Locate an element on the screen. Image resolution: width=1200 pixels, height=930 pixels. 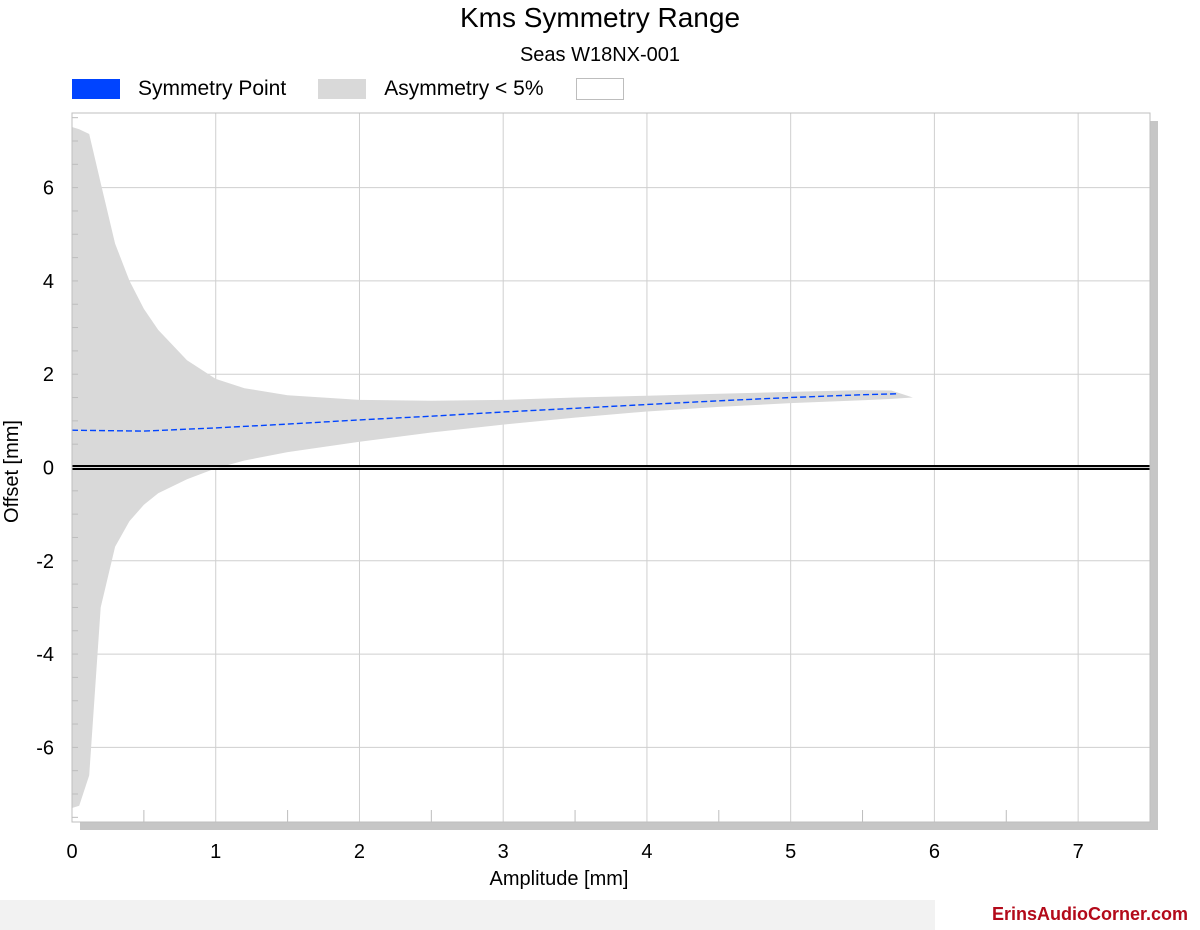
legend-label-symmetry-point: Symmetry Point is located at coordinates (212, 88).